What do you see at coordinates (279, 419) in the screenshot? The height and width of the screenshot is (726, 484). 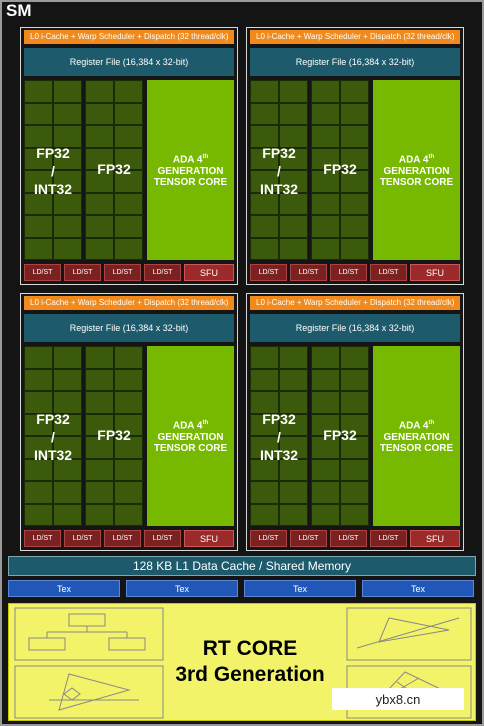 I see `fp32-int32-label-line: FP32` at bounding box center [279, 419].